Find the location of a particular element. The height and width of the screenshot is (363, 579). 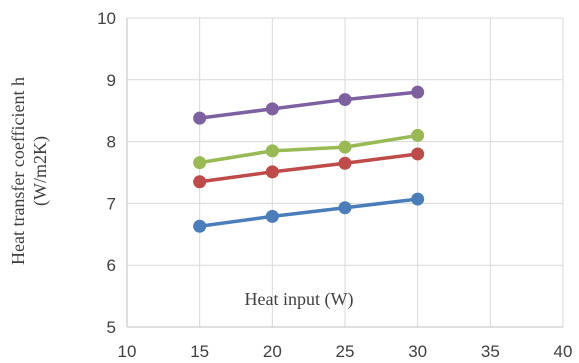

y-tick-label: 7 is located at coordinates (111, 203).